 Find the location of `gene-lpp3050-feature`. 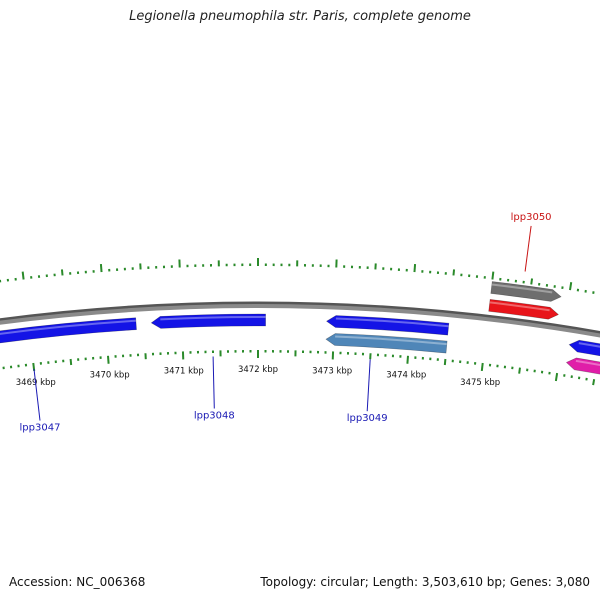

gene-lpp3050-feature is located at coordinates (526, 291).